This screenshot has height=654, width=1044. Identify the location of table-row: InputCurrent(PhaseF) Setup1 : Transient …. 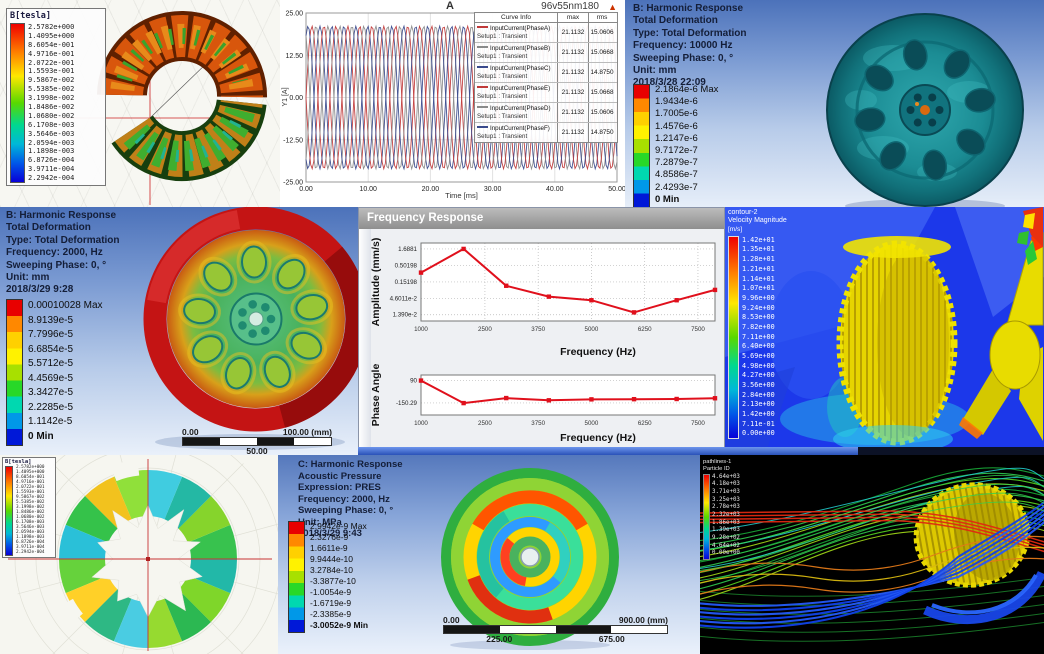
(546, 132).